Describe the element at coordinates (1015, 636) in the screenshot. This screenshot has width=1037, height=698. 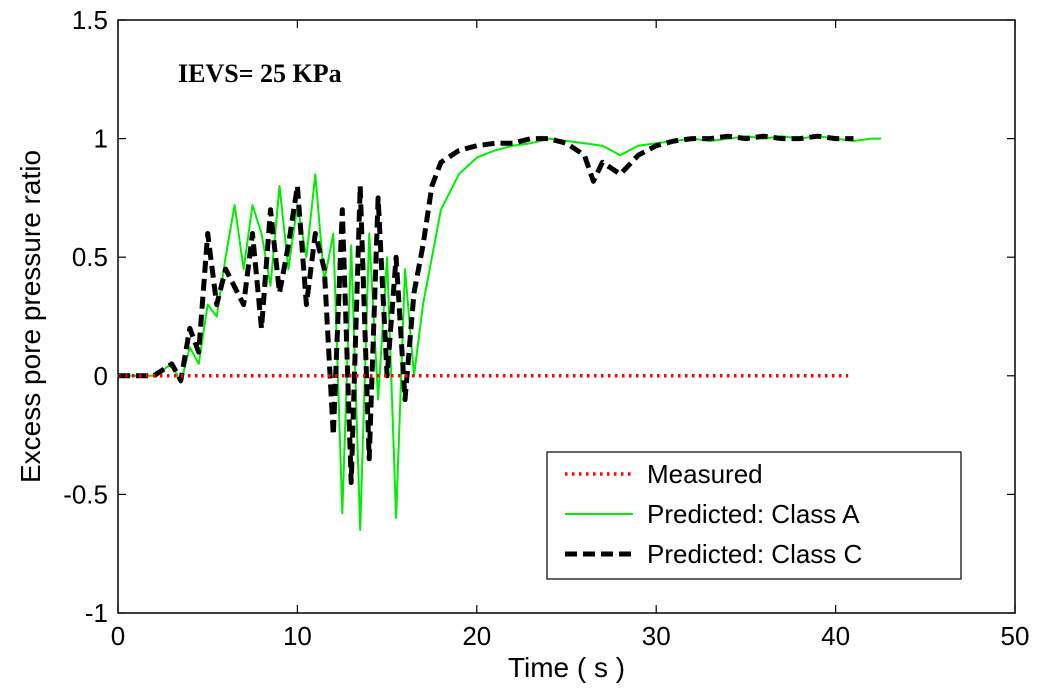
I see `x-tick-label: 50` at that location.